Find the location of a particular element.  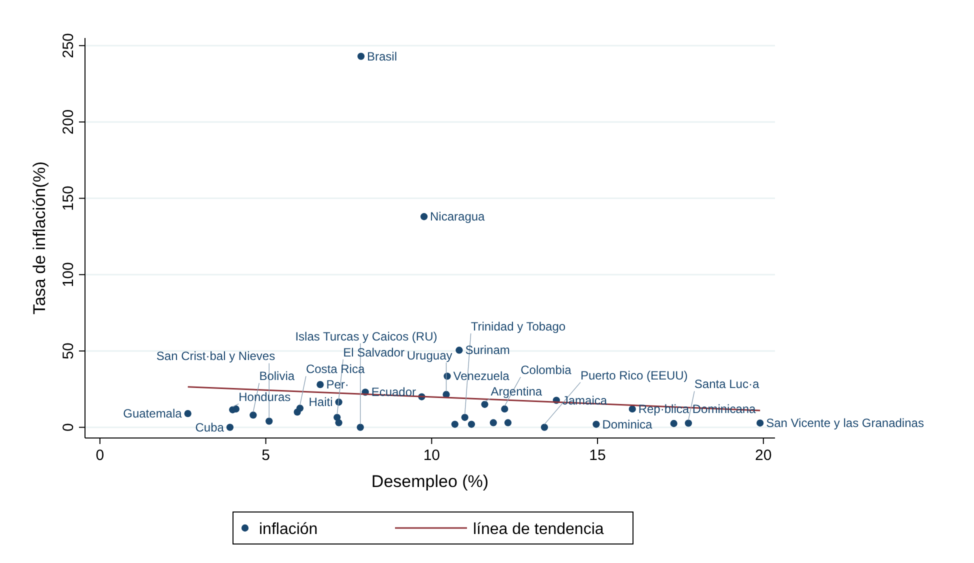

x-tick-label: 20 is located at coordinates (763, 455).